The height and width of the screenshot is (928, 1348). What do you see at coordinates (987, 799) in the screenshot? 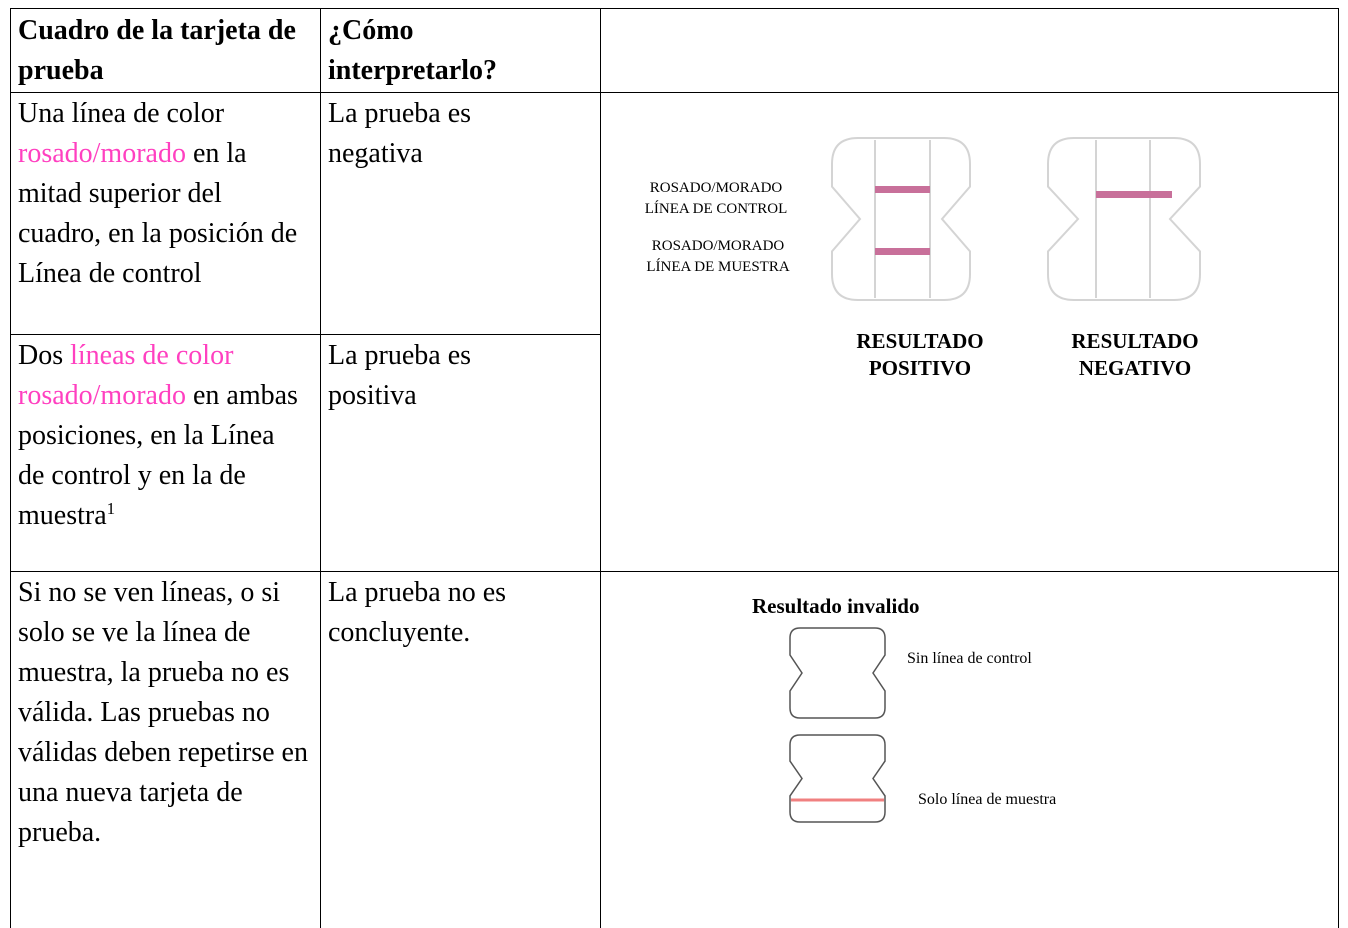
I see `label: Solo línea de muestra` at bounding box center [987, 799].